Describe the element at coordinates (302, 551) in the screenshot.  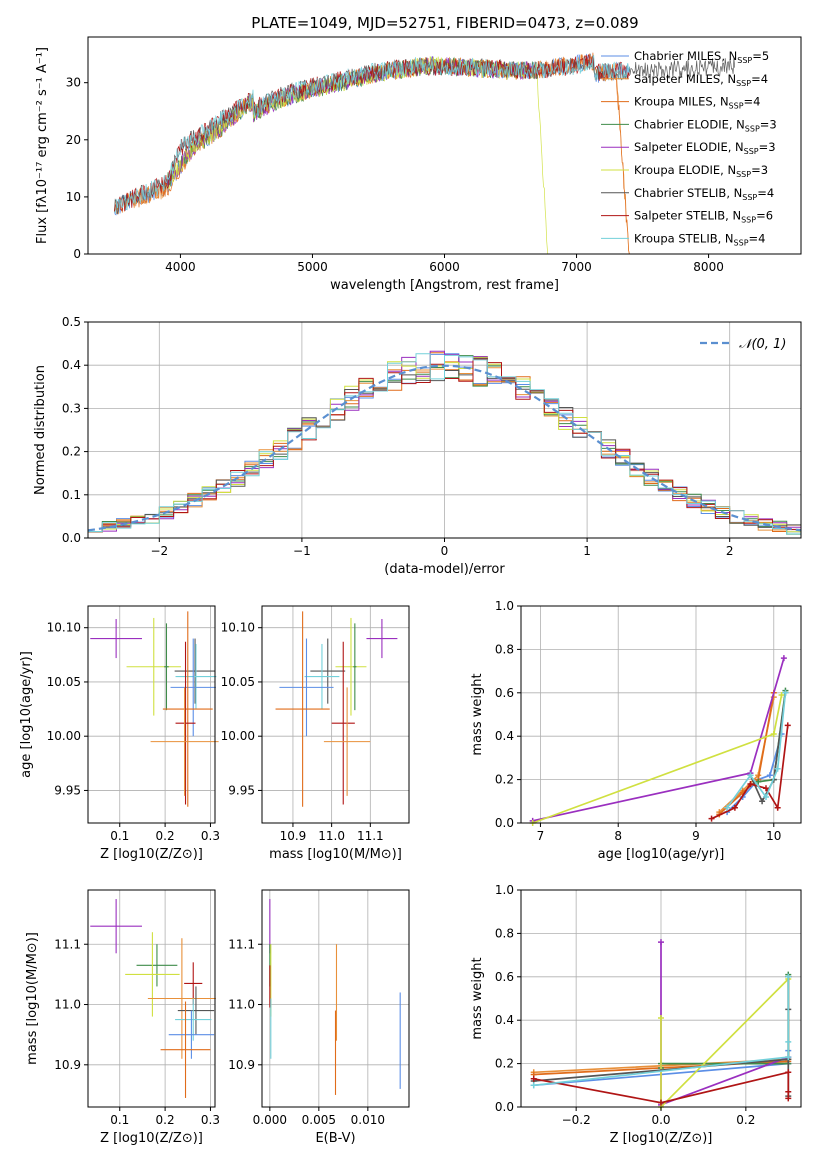
I see `x-tick-label: −1` at that location.